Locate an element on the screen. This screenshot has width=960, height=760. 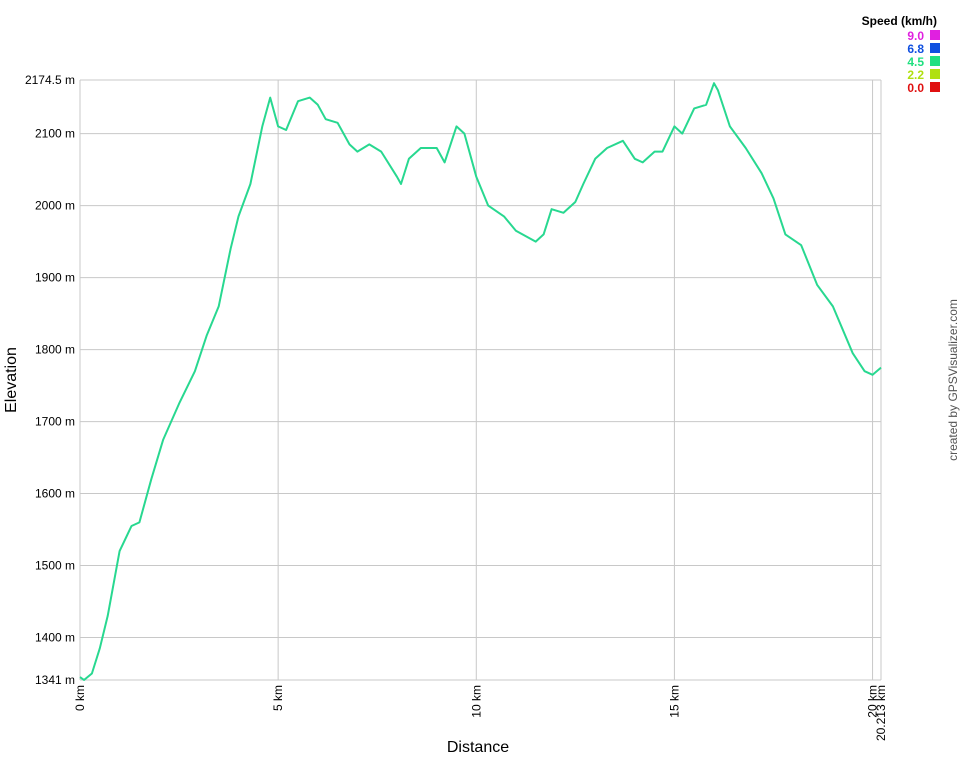
y-tick-label: 1700 m is located at coordinates (55, 422).